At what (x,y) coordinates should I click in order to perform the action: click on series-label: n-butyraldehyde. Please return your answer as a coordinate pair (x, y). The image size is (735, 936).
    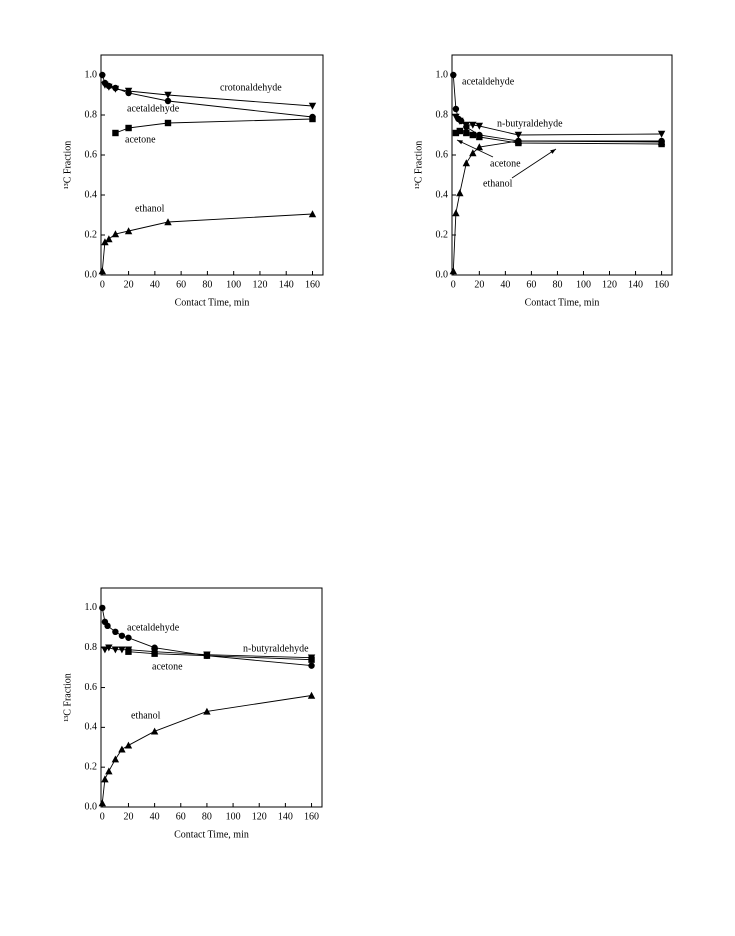
    Looking at the image, I should click on (530, 123).